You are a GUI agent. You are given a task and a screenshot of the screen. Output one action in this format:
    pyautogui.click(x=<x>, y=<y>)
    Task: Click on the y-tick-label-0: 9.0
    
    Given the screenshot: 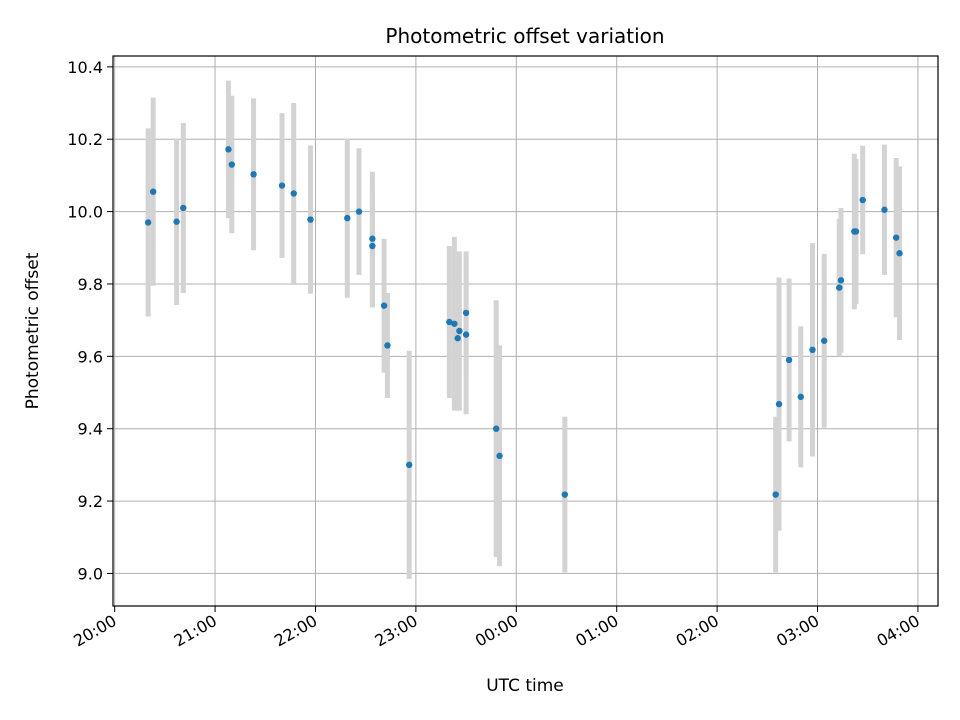 What is the action you would take?
    pyautogui.click(x=90, y=573)
    